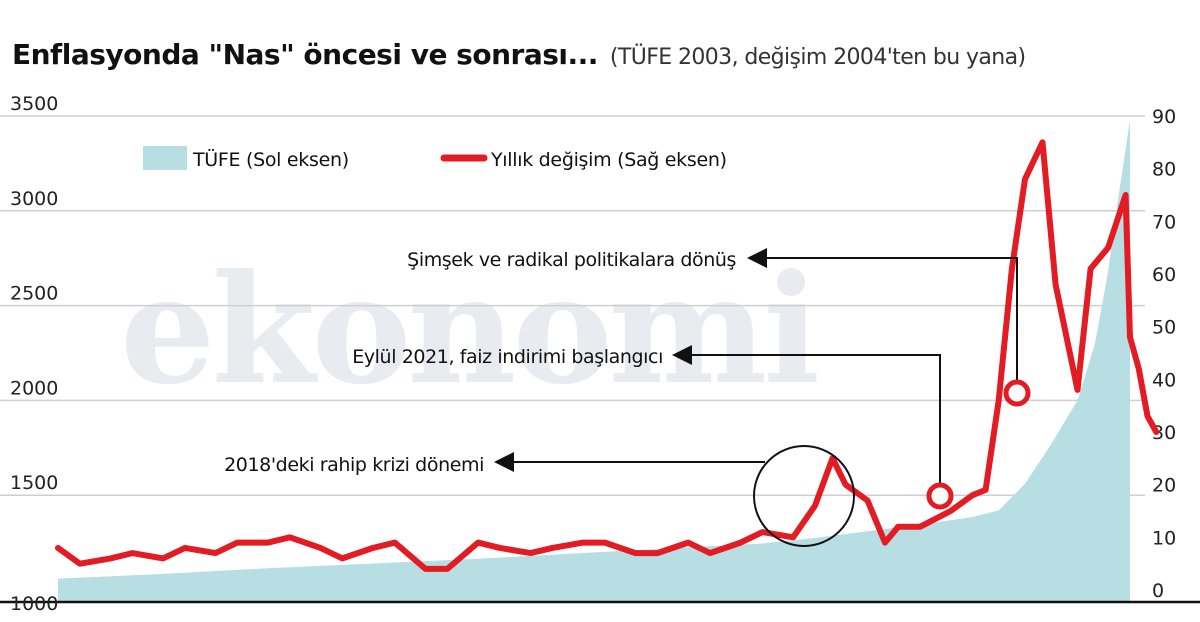 This screenshot has height=622, width=1200. What do you see at coordinates (817, 57) in the screenshot?
I see `chart-subtitle: (TÜFE 2003, değişim 2004'ten bu yana)` at bounding box center [817, 57].